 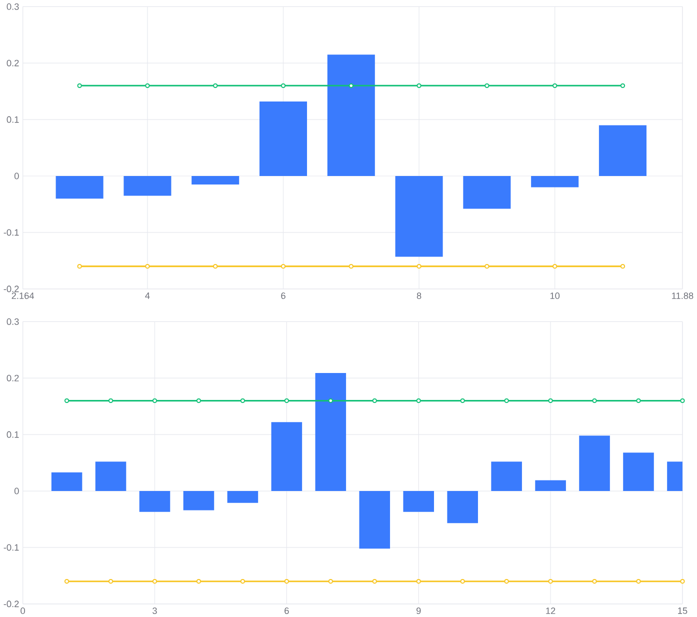 What do you see at coordinates (147, 295) in the screenshot?
I see `x-tick-label: 4` at bounding box center [147, 295].